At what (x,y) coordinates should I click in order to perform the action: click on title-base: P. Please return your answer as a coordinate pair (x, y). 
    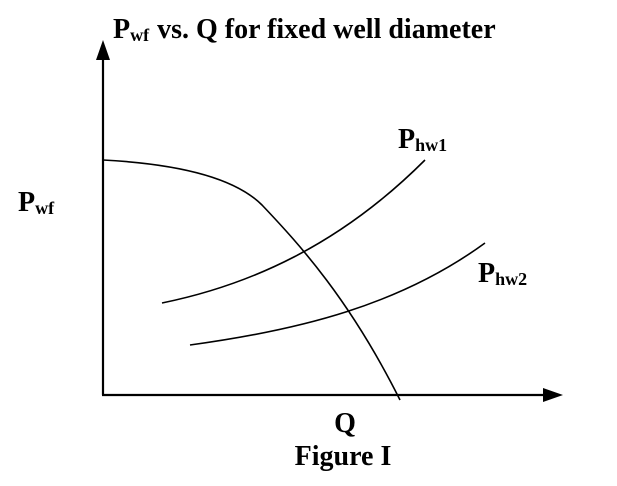
    Looking at the image, I should click on (121, 29).